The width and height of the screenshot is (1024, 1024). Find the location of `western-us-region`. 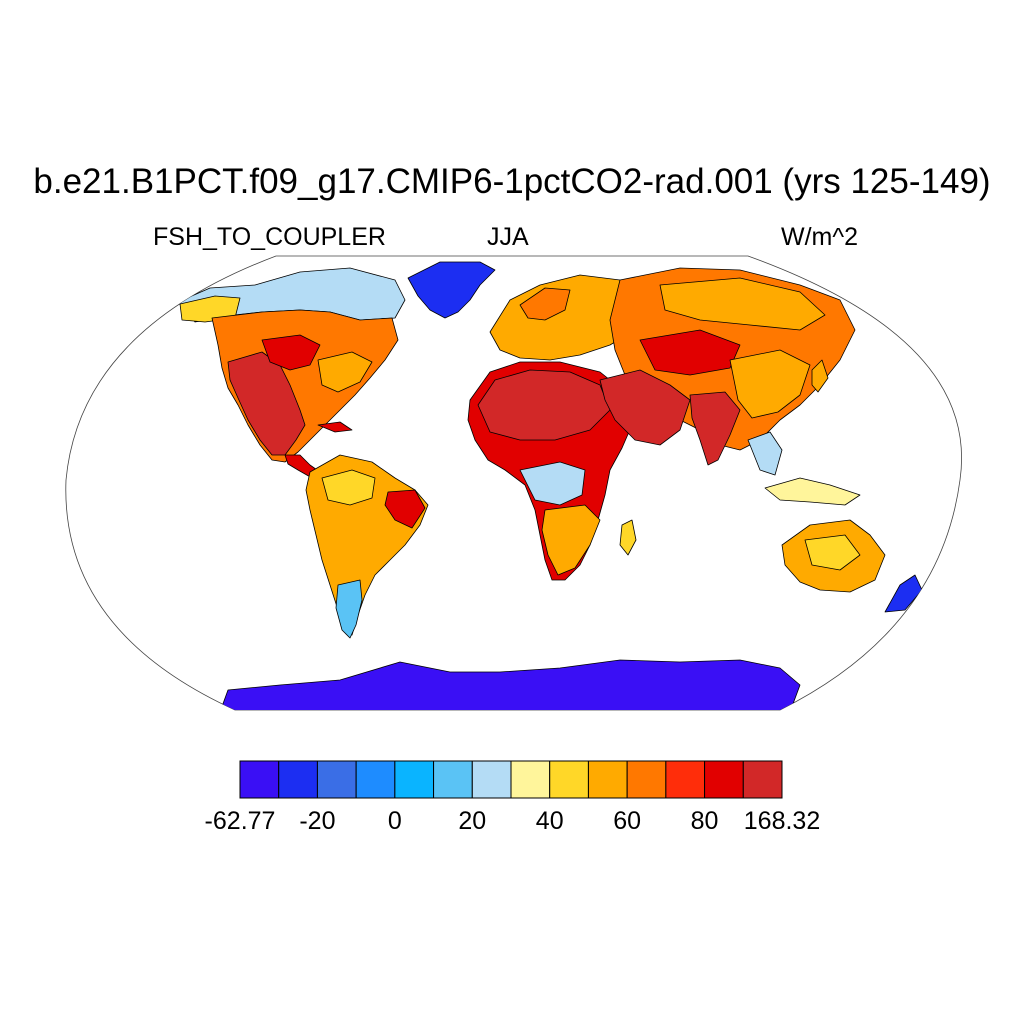

western-us-region is located at coordinates (266, 403).